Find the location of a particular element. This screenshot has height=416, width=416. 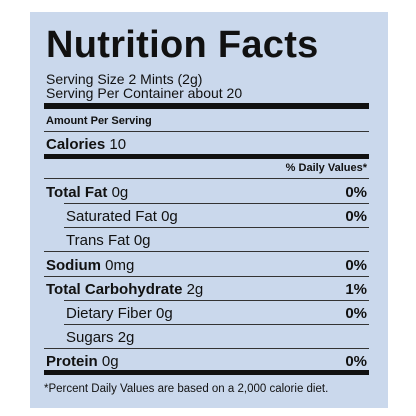

calories-row: Calories 10 is located at coordinates (206, 145).